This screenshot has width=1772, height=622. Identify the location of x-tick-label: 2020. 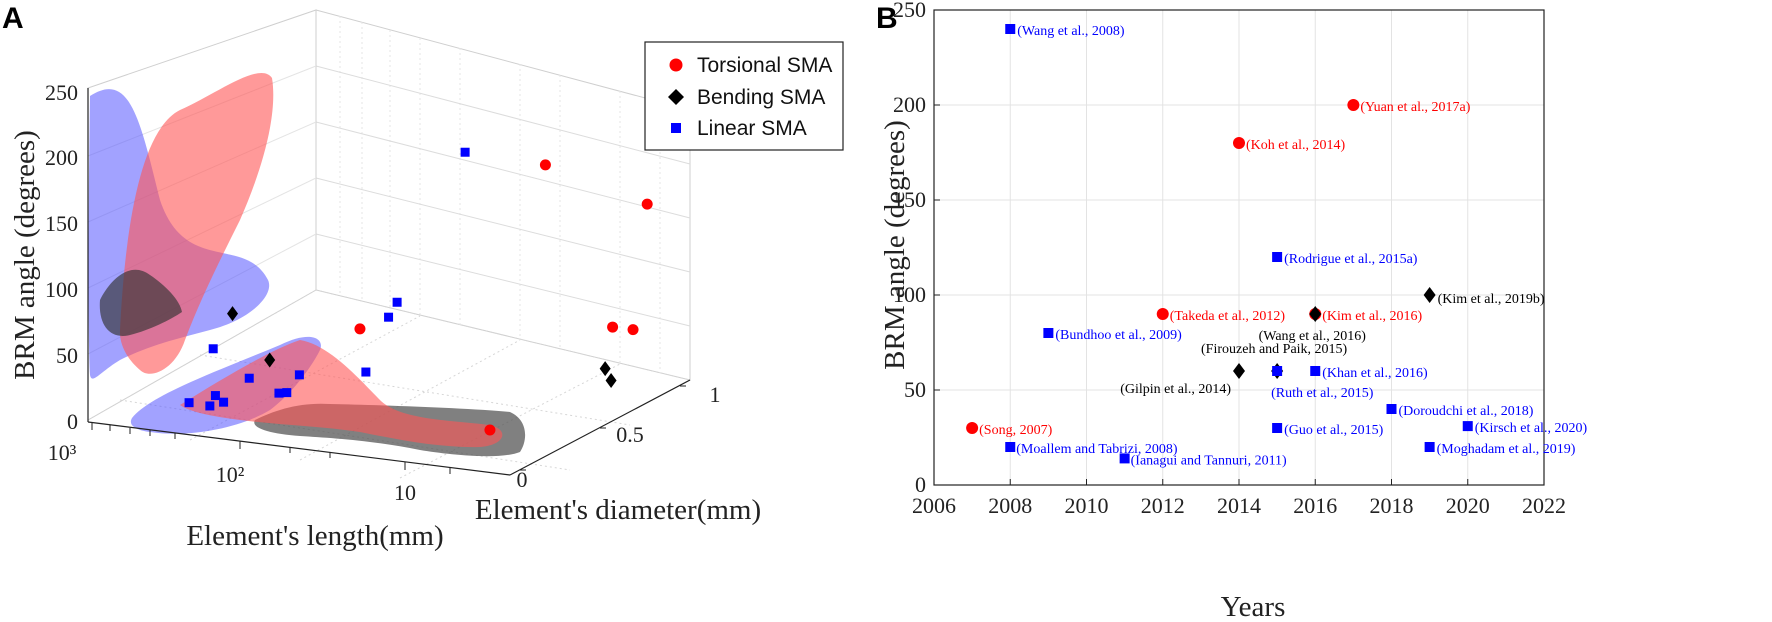
(1468, 505).